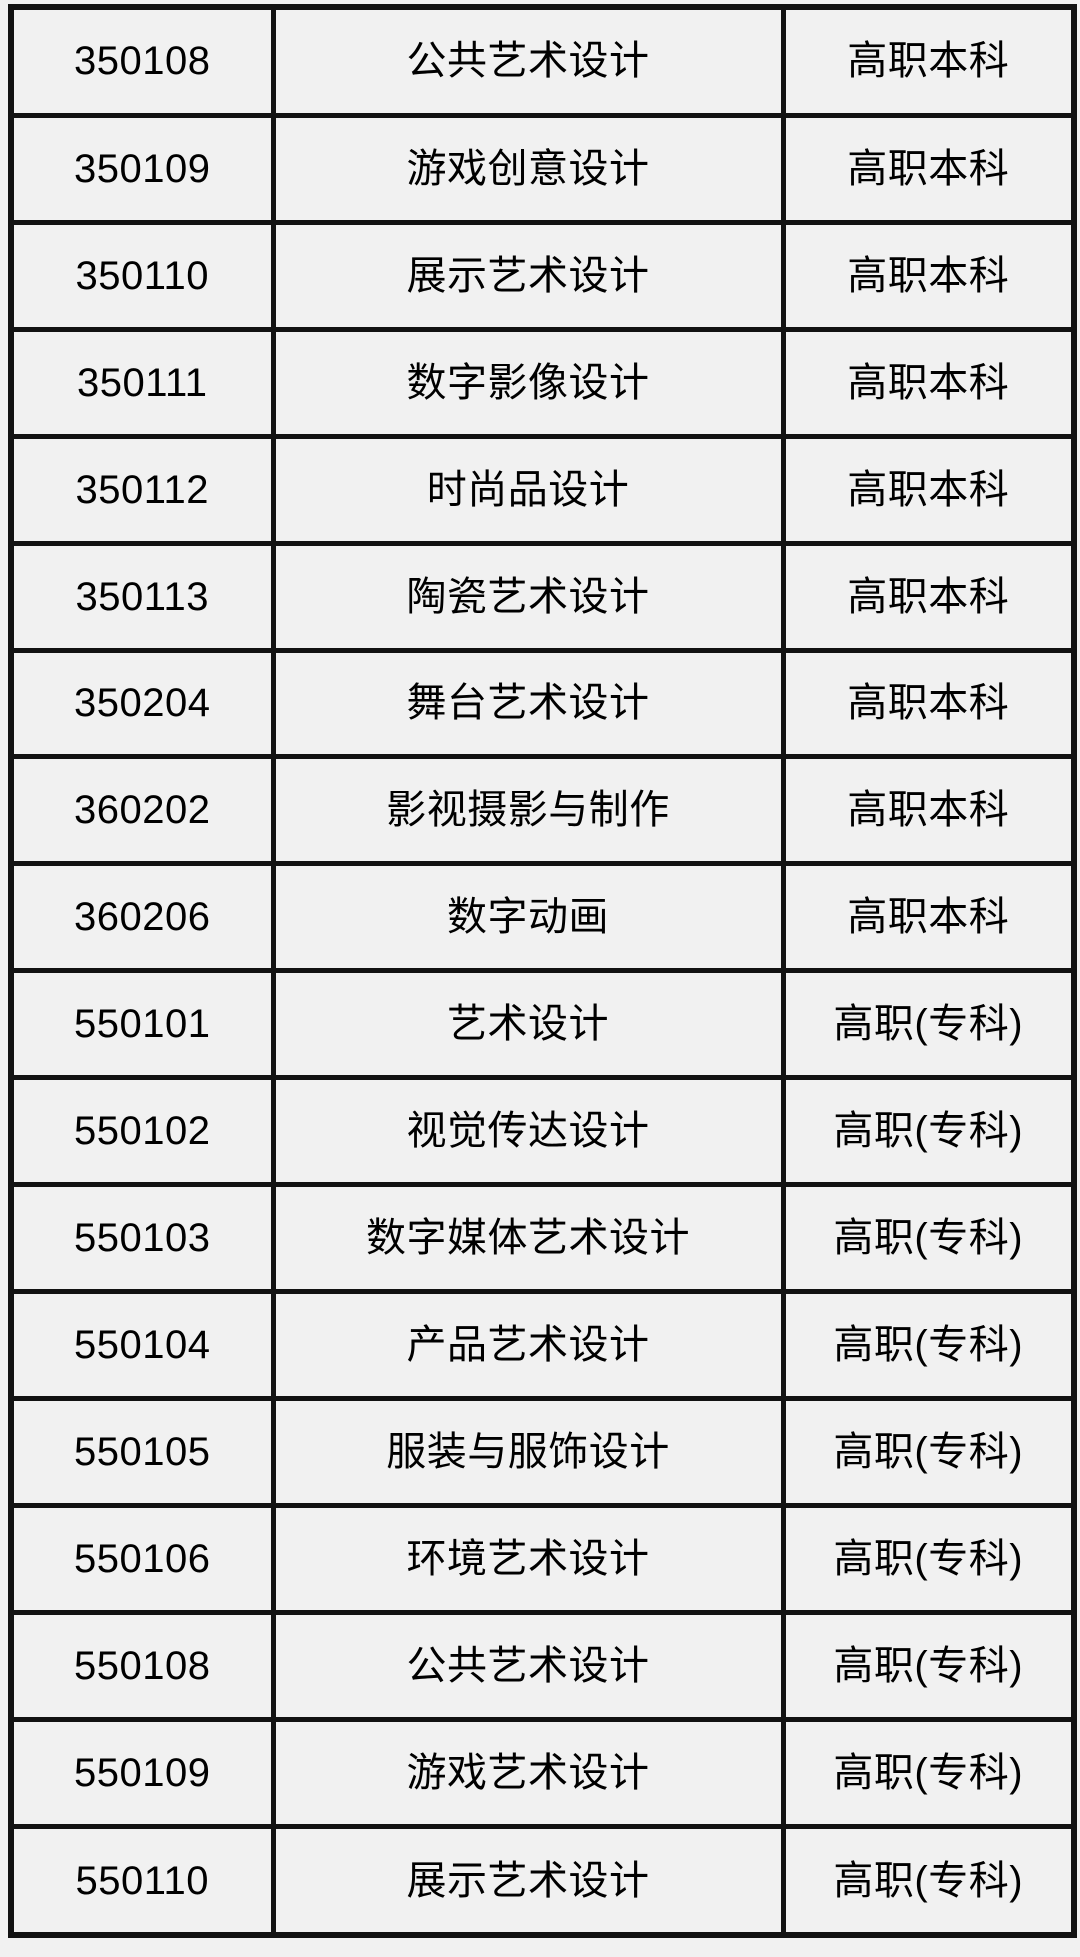 This screenshot has width=1080, height=1957. What do you see at coordinates (528, 489) in the screenshot?
I see `major-name-cell: 时尚品设计` at bounding box center [528, 489].